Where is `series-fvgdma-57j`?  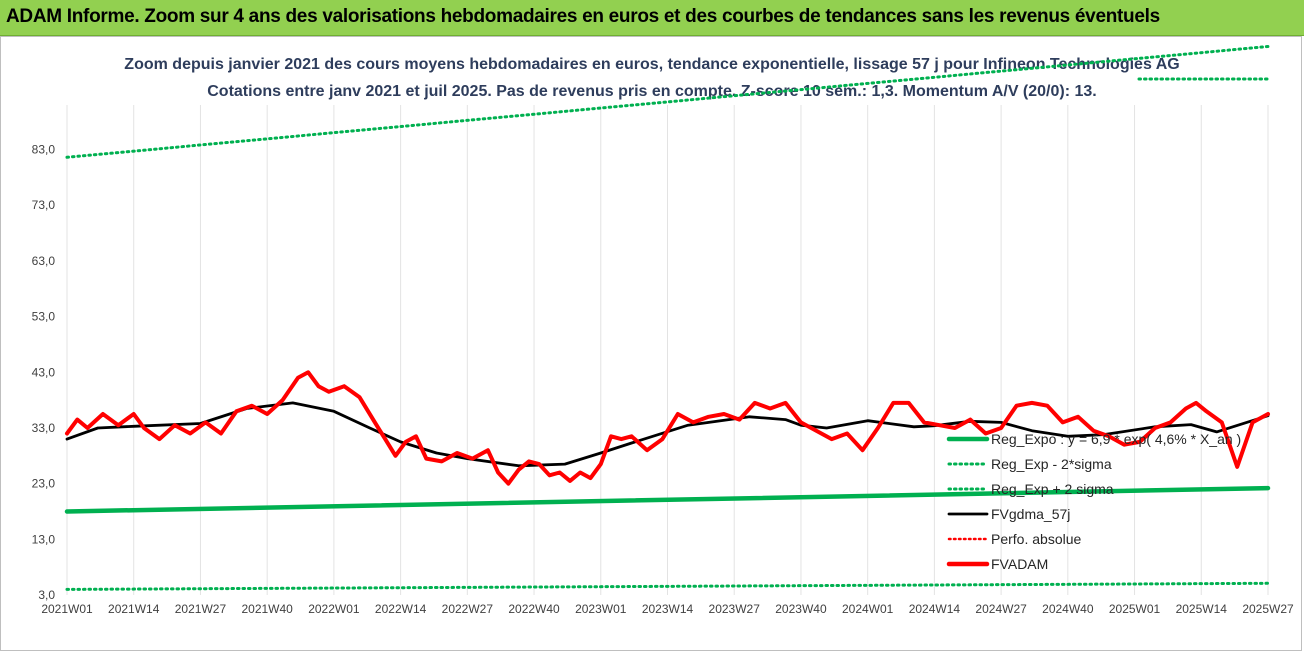 series-fvgdma-57j is located at coordinates (667, 434).